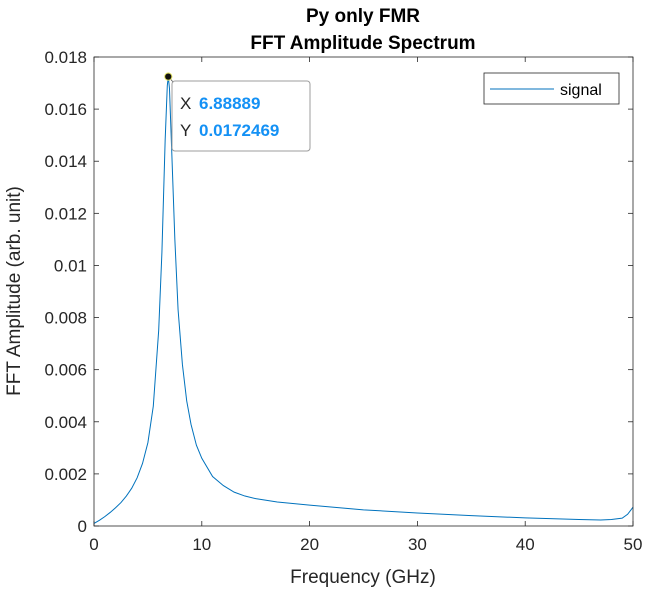  I want to click on x-axis-label: Frequency (GHz), so click(363, 577).